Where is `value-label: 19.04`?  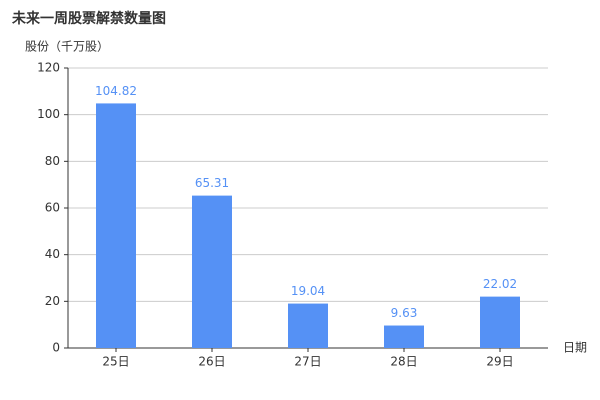 value-label: 19.04 is located at coordinates (308, 291).